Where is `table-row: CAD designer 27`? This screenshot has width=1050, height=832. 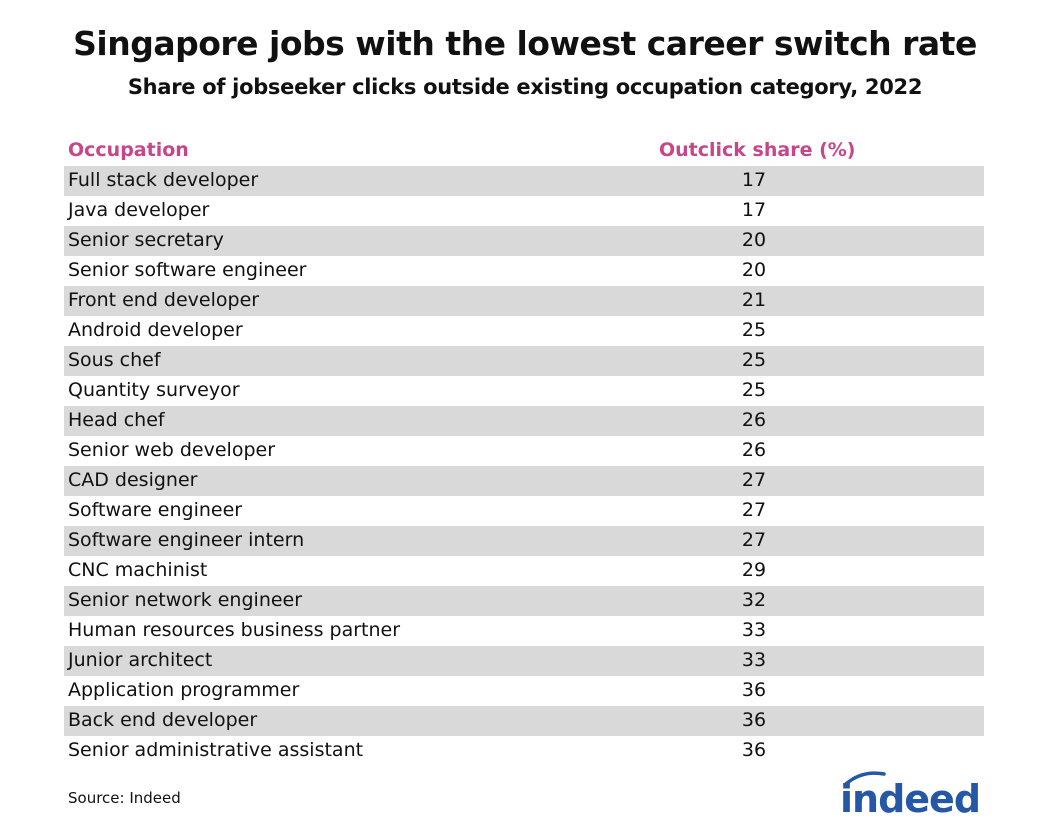
table-row: CAD designer 27 is located at coordinates (524, 481).